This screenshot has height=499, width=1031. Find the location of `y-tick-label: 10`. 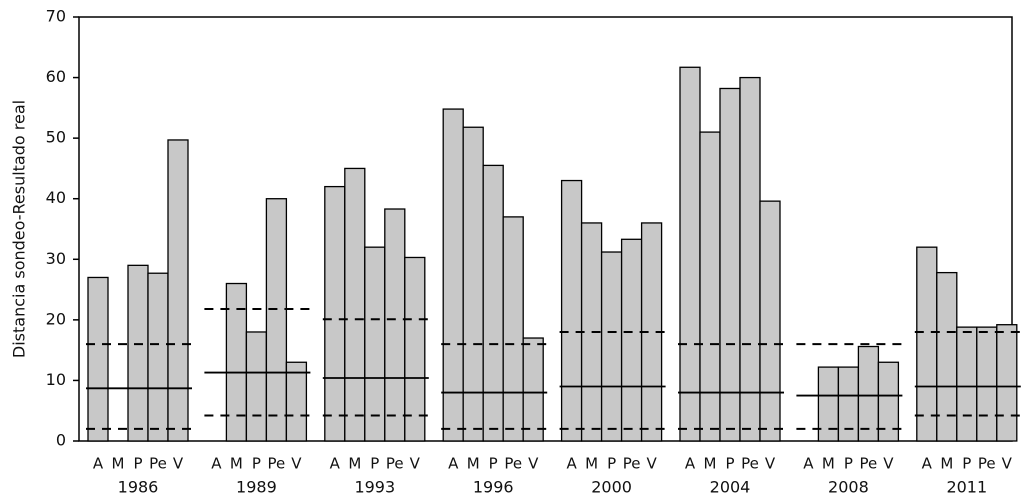

y-tick-label: 10 is located at coordinates (56, 379).